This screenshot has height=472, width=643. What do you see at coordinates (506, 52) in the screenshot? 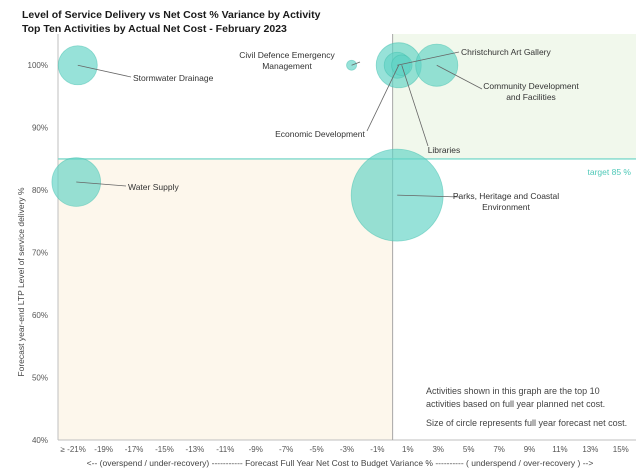
I see `bubble-label: Christchurch Art Gallery` at bounding box center [506, 52].